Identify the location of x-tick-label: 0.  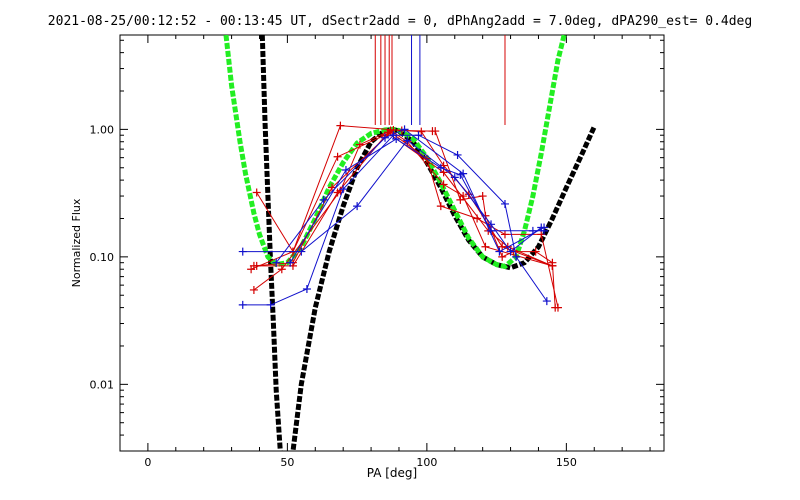
(147, 462).